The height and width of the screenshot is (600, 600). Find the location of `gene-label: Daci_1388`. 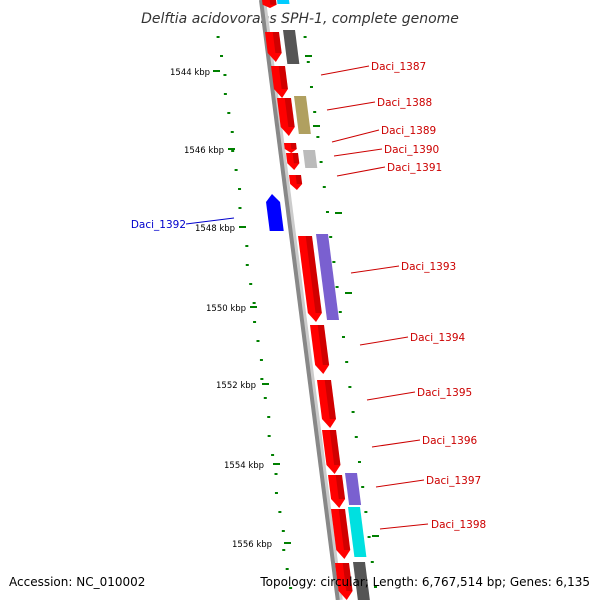

gene-label: Daci_1388 is located at coordinates (404, 103).